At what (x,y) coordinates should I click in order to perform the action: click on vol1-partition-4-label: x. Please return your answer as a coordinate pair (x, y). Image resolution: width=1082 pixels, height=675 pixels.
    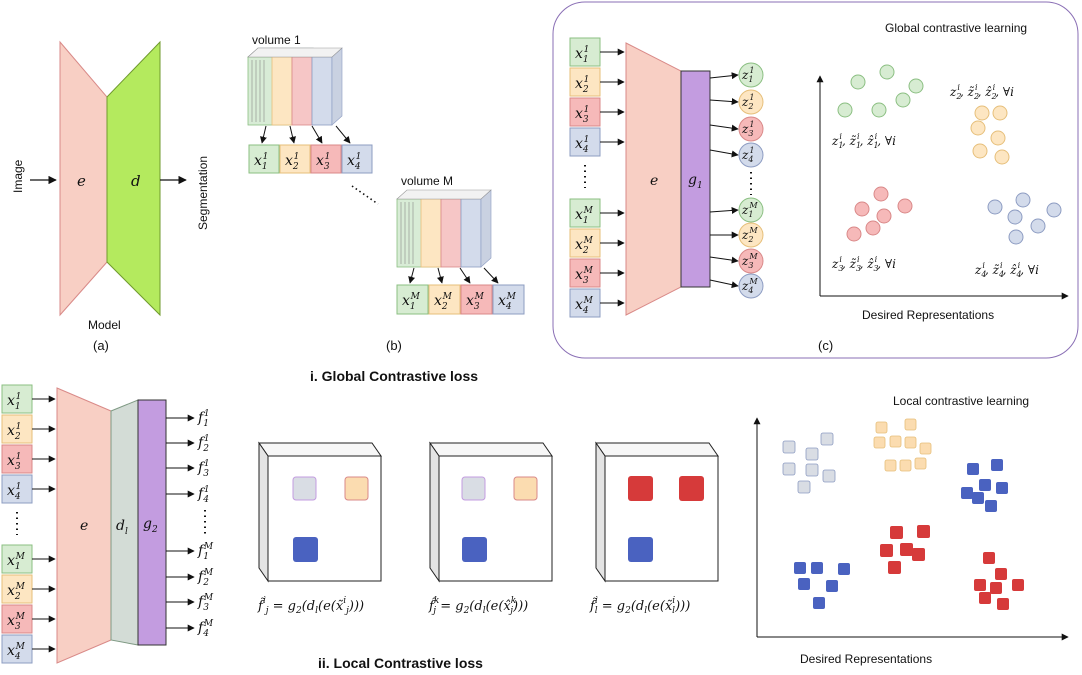
    Looking at the image, I should click on (351, 161).